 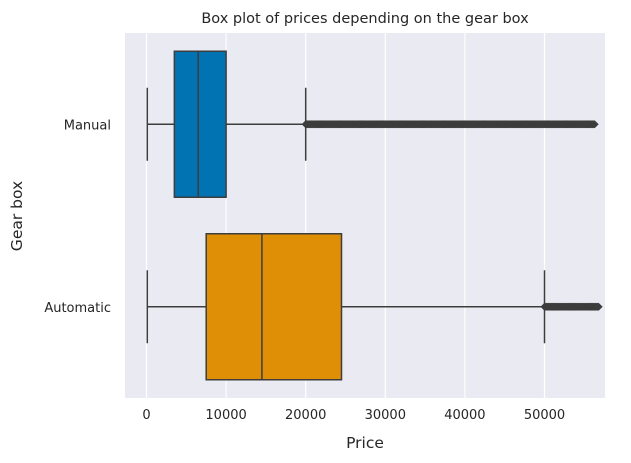 What do you see at coordinates (77, 308) in the screenshot?
I see `y-tick-label: Automatic` at bounding box center [77, 308].